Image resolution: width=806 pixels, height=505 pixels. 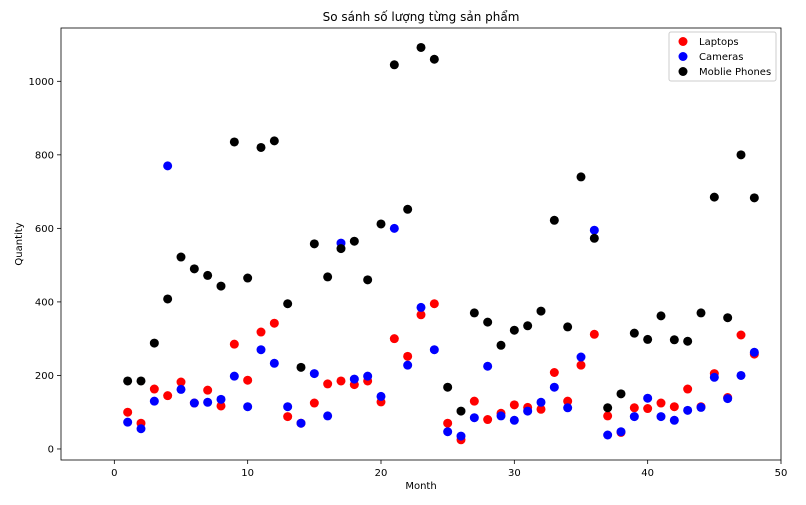 I want to click on legend-entry-cameras: Cameras, so click(x=721, y=57).